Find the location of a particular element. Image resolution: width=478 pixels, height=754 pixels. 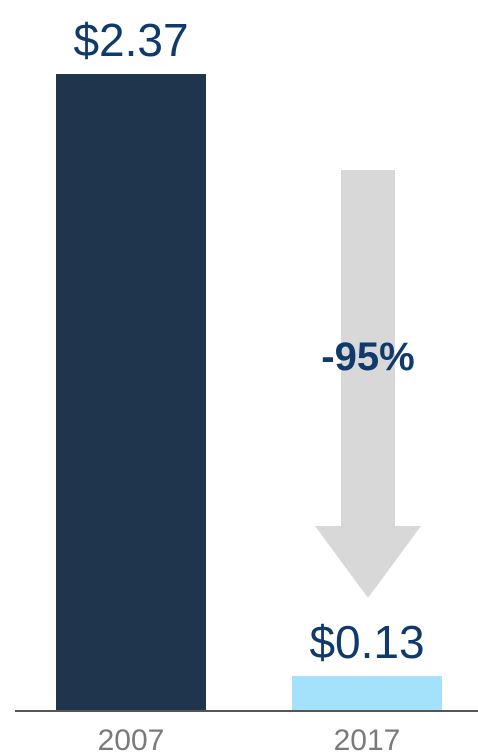

value-label-2017: $0.13 is located at coordinates (366, 642).